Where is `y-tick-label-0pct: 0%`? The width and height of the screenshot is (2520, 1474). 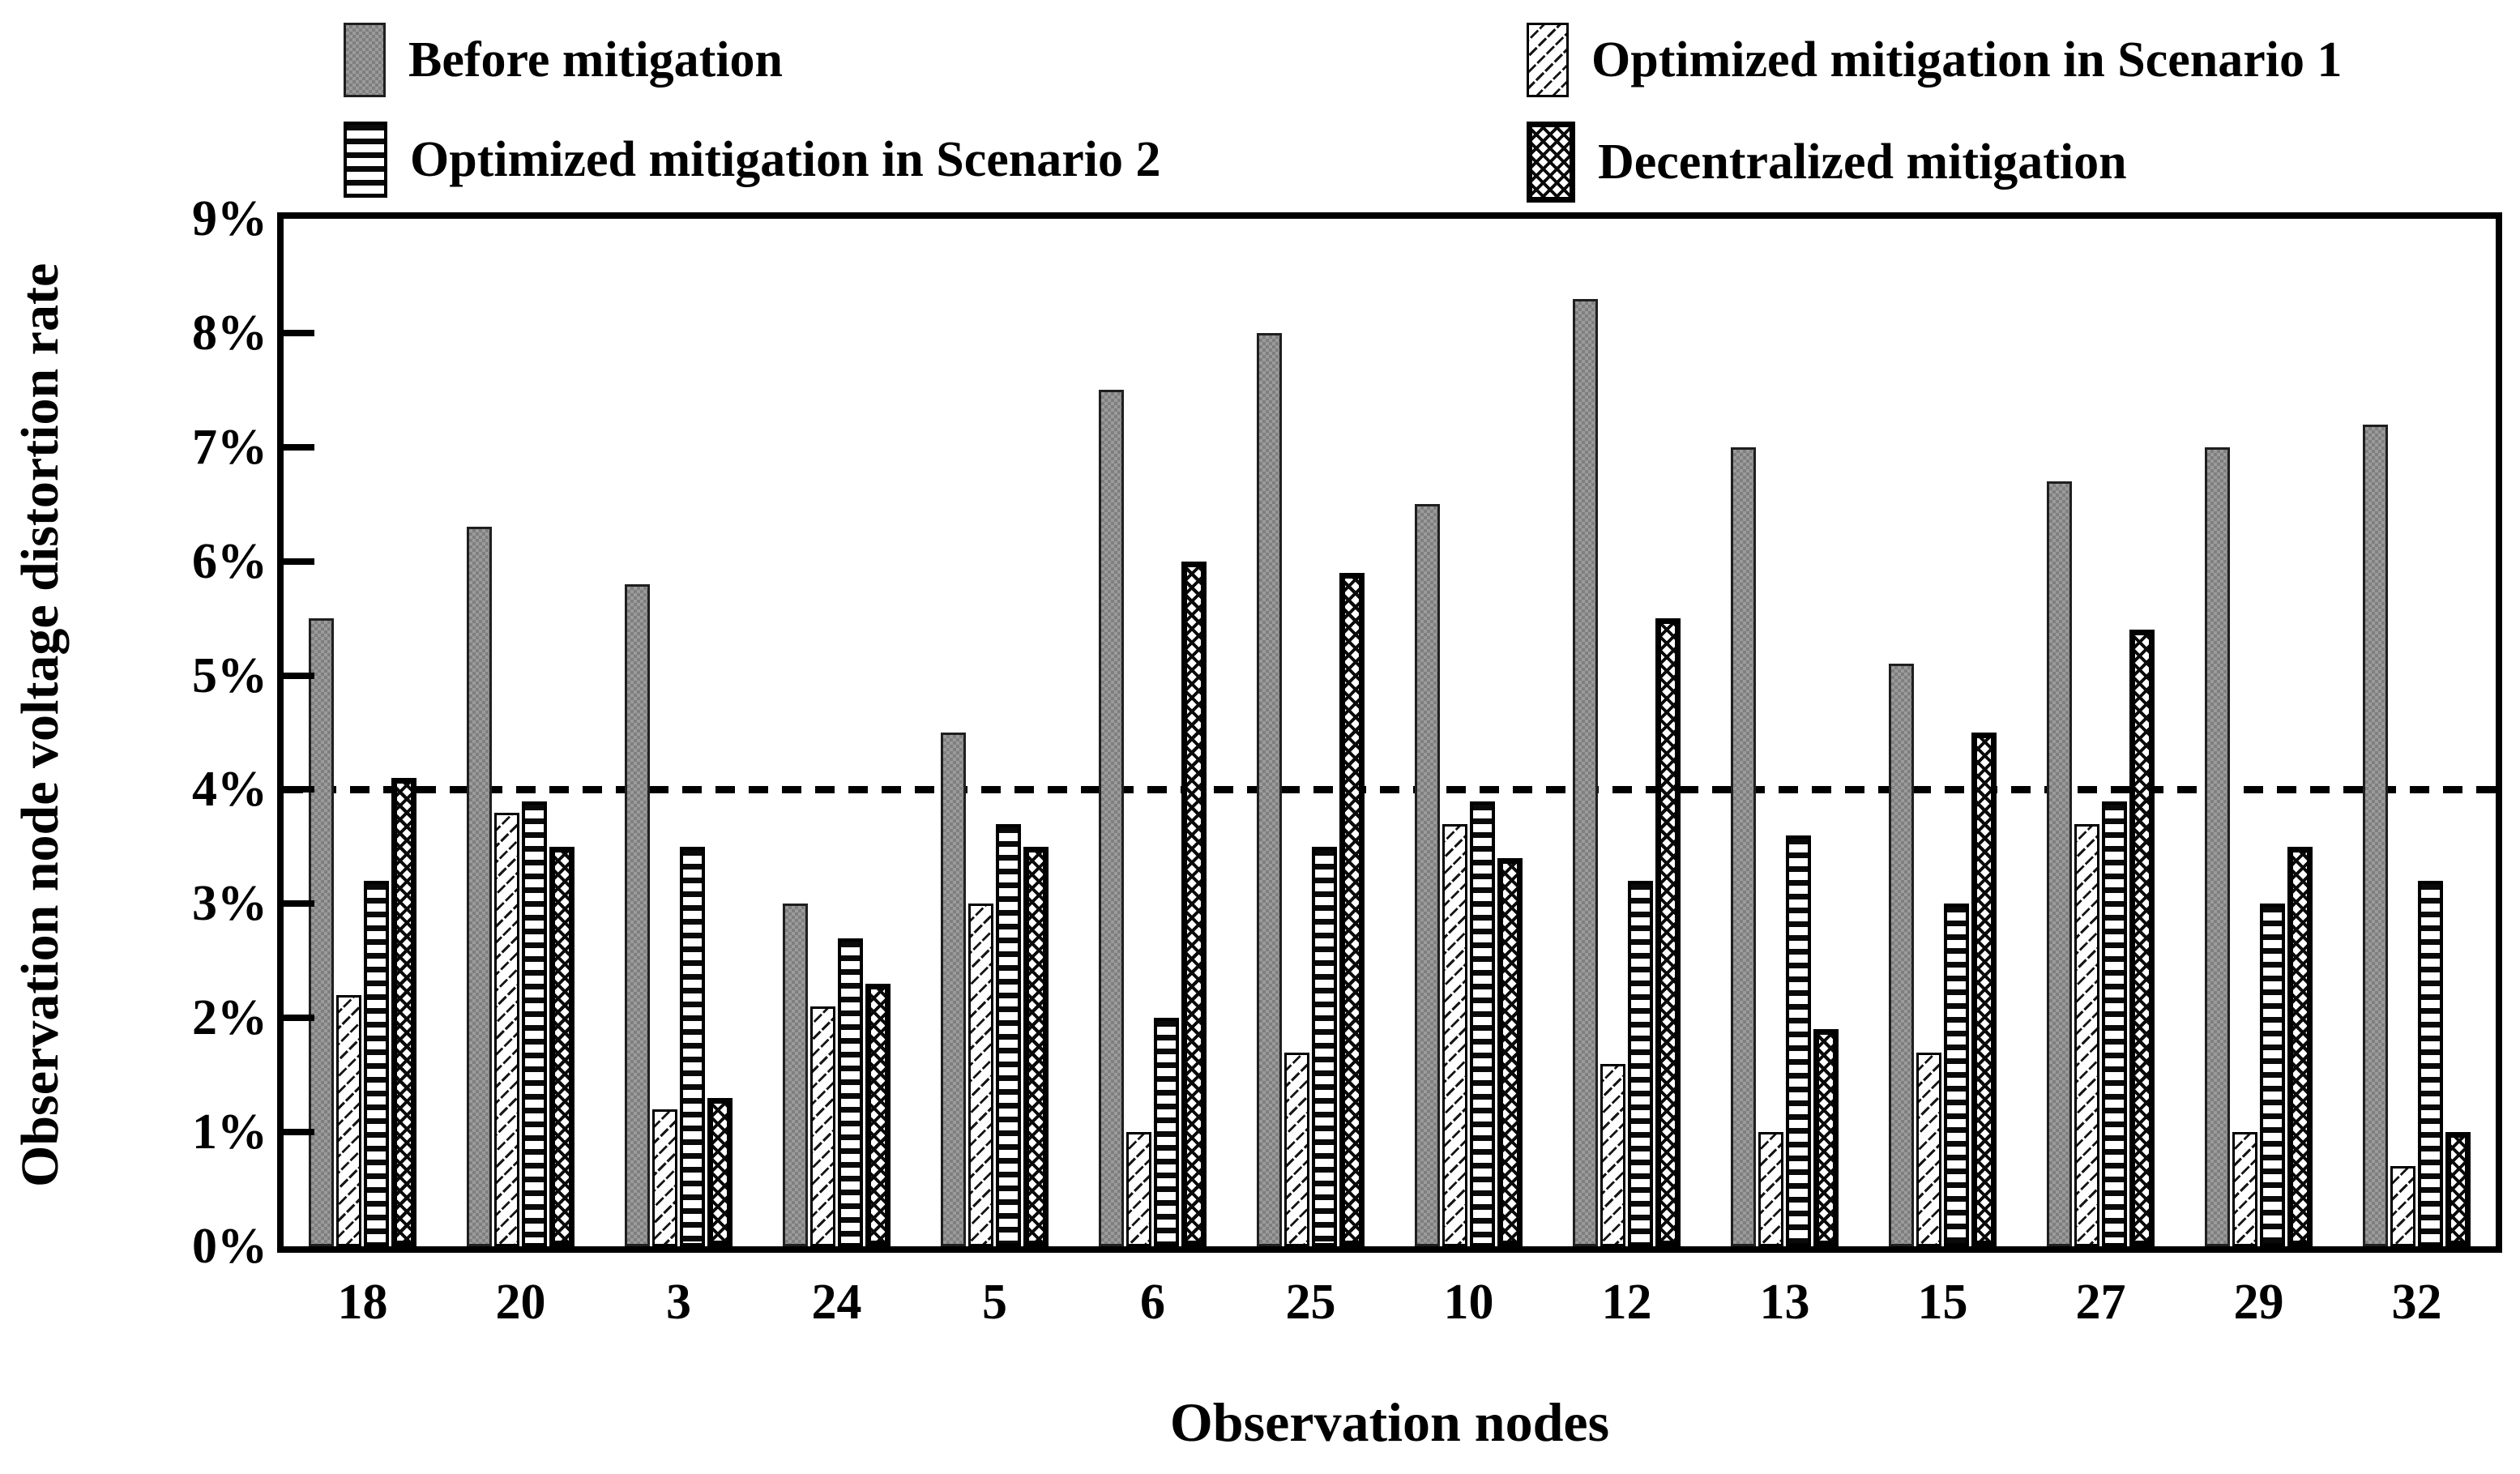 y-tick-label-0pct: 0% is located at coordinates (230, 1246).